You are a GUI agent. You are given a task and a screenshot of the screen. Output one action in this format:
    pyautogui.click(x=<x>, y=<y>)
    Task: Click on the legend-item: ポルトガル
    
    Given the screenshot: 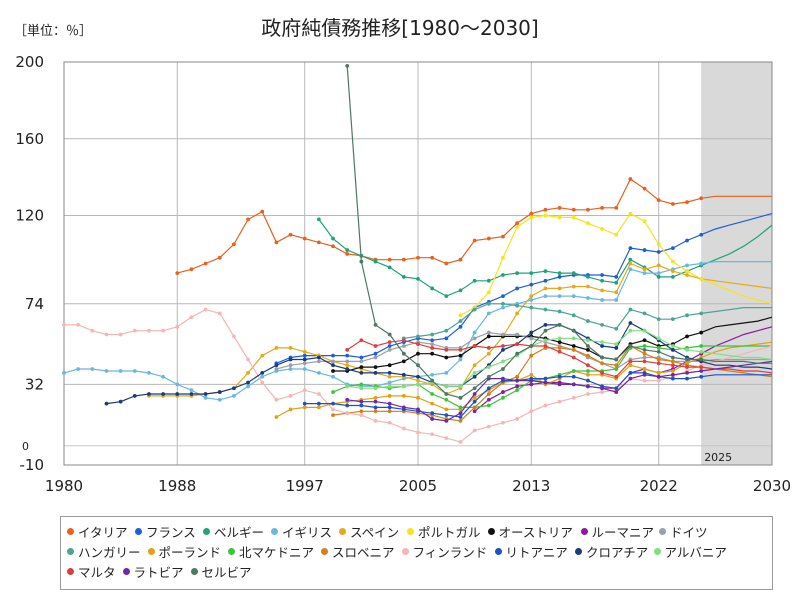 What is the action you would take?
    pyautogui.click(x=446, y=531)
    